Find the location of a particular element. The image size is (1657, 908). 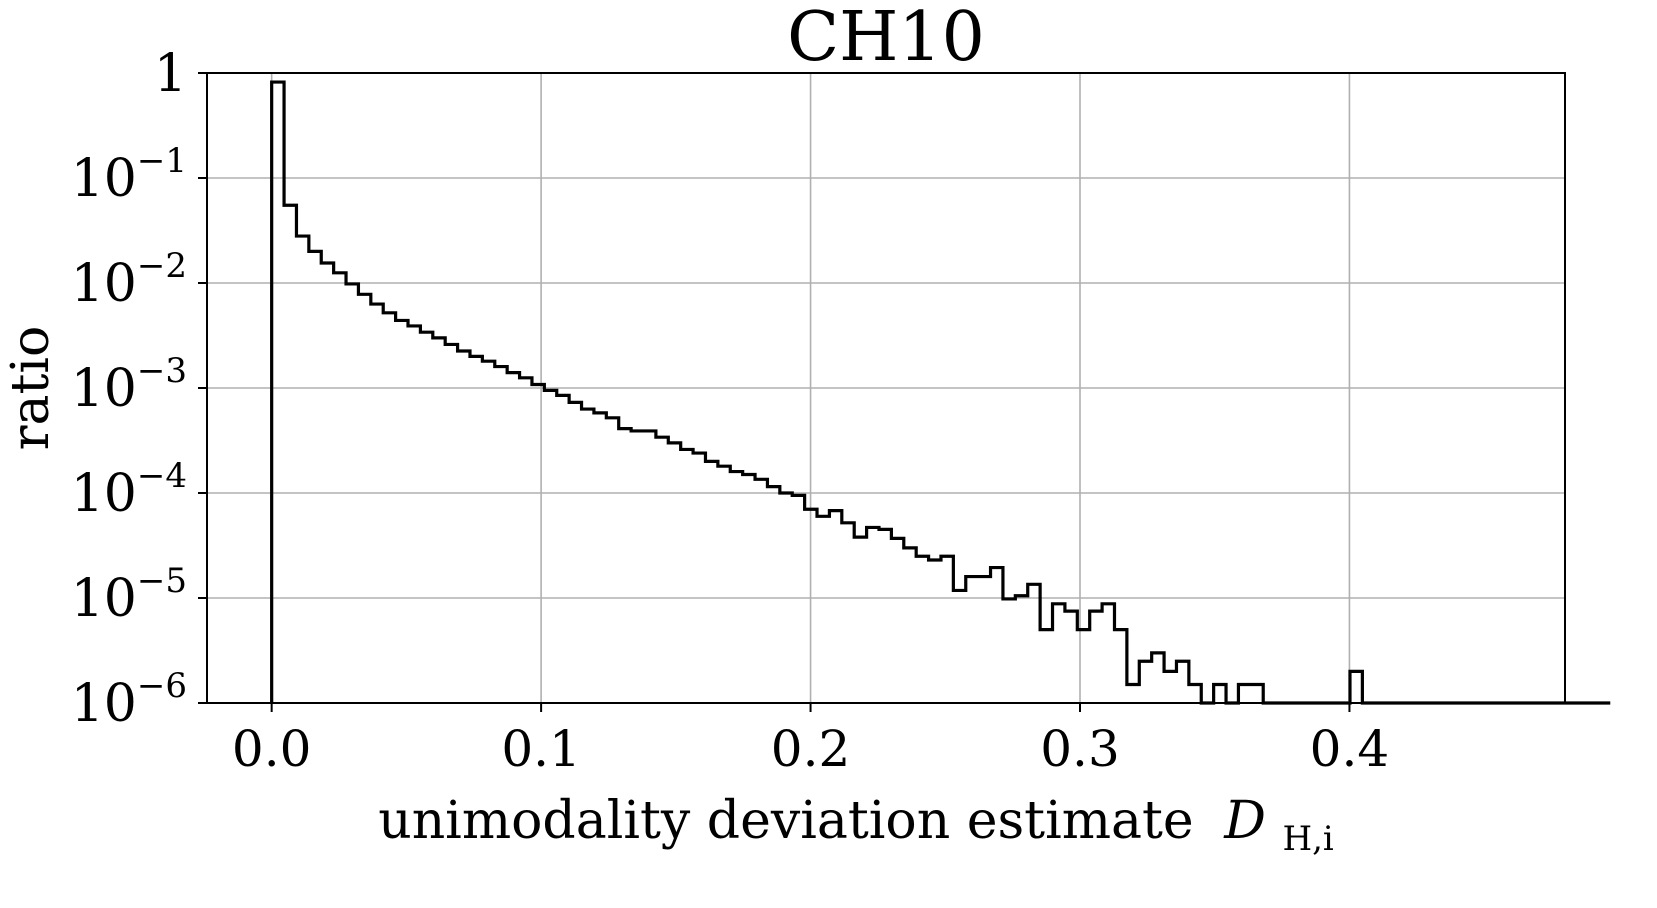

y-tick-label-exponent: −4 is located at coordinates (162, 476).